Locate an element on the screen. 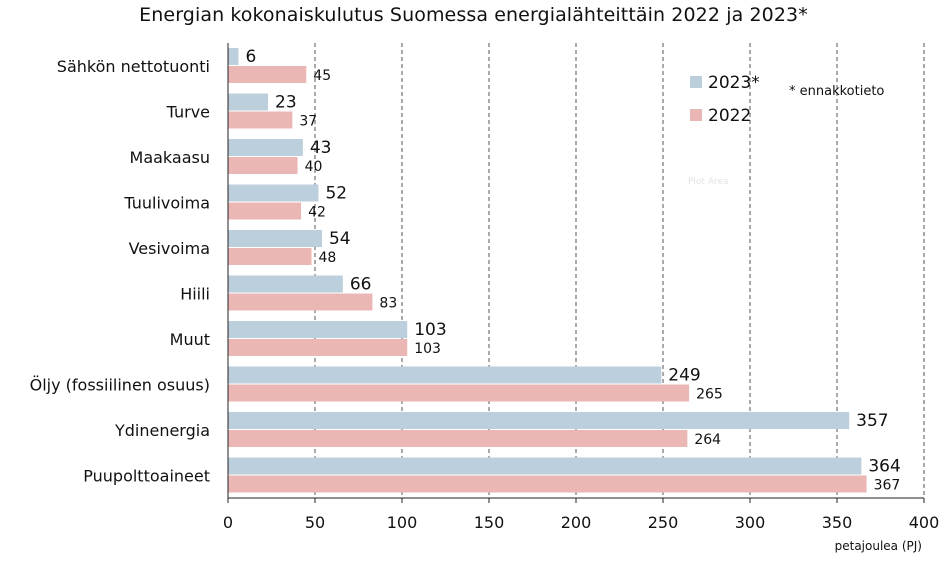 Image resolution: width=947 pixels, height=564 pixels. category-label: Hiili is located at coordinates (195, 293).